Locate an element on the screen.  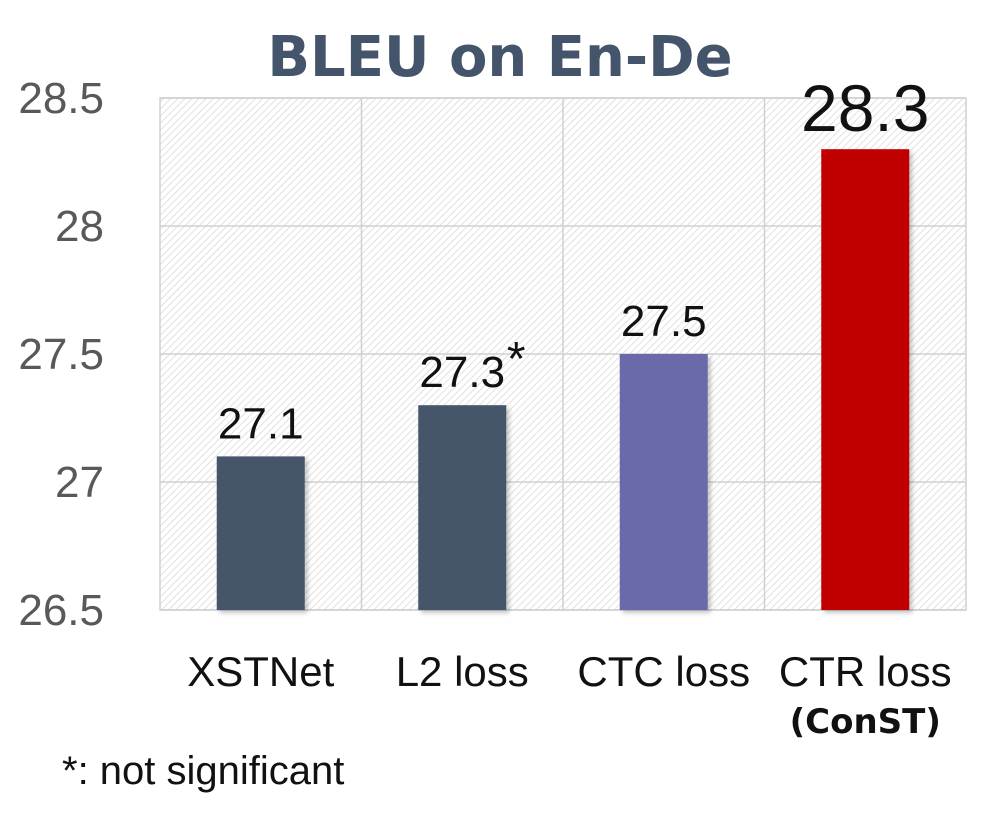
footnote: *: not significant is located at coordinates (203, 771).